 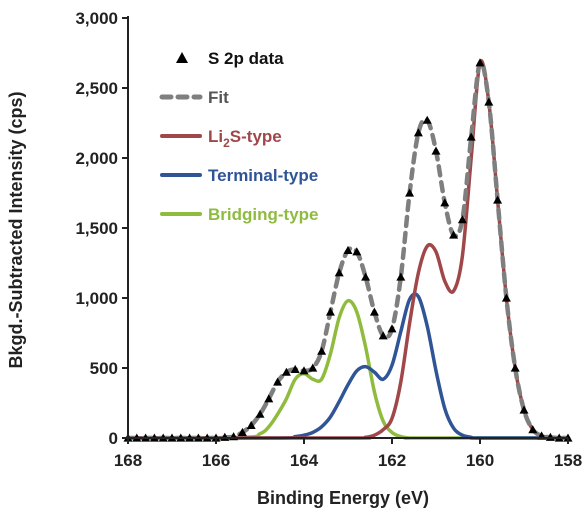 I want to click on legend-marker, so click(x=182, y=57).